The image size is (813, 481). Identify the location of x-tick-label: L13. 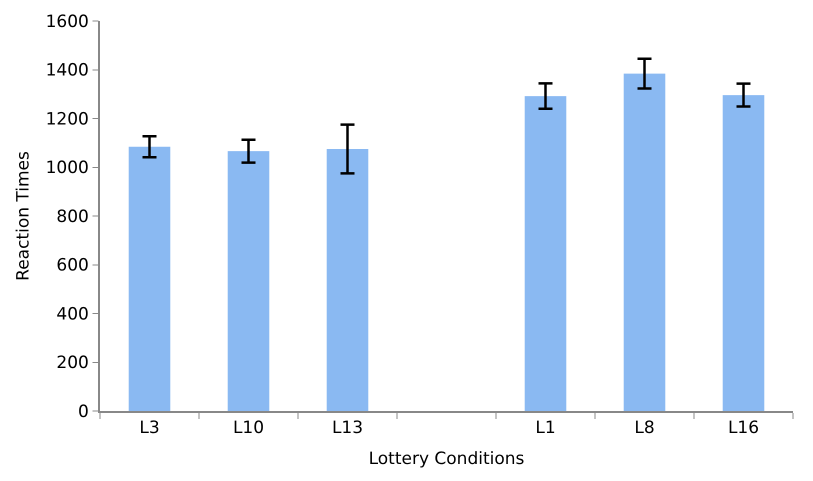
(348, 428).